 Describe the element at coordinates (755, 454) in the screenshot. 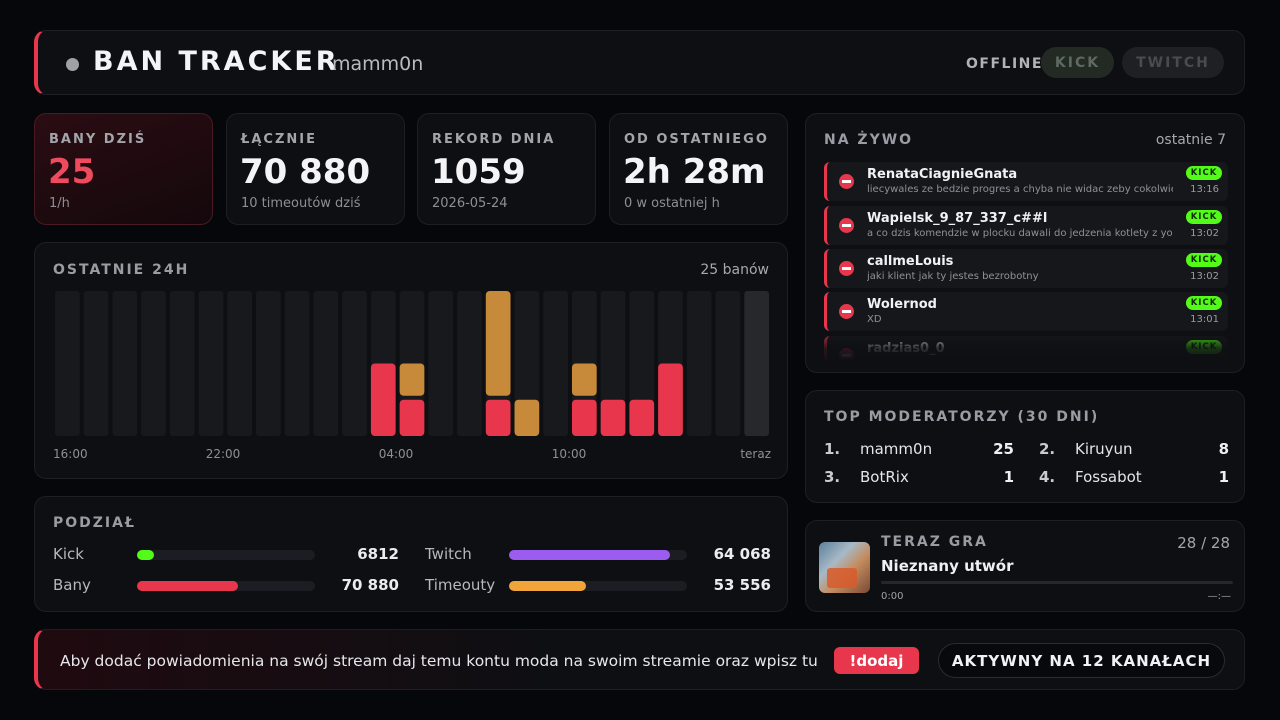

I see `x-tick-label: teraz` at that location.